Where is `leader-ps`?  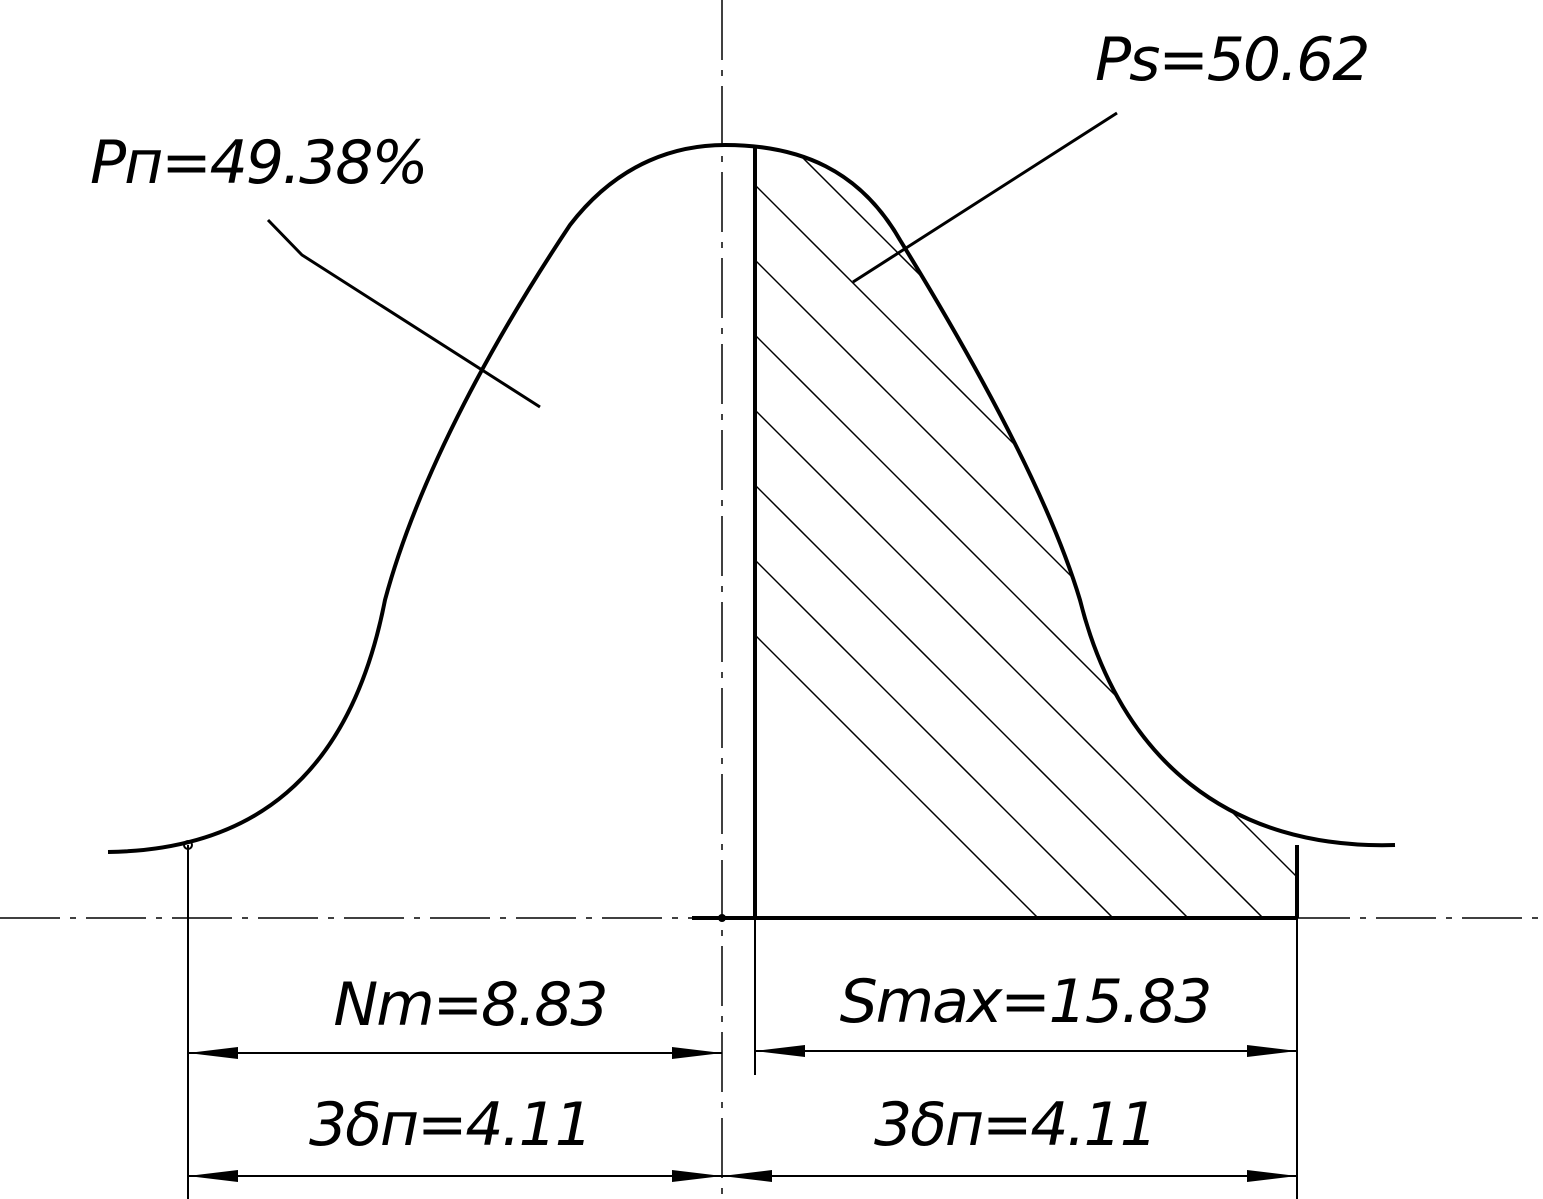
leader-ps is located at coordinates (985, 197).